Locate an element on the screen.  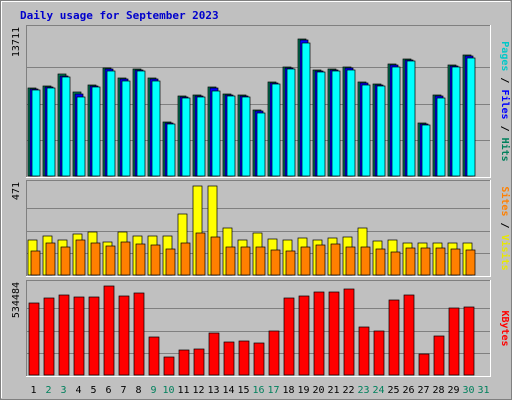
legend-part: KBytes is located at coordinates (504, 328).